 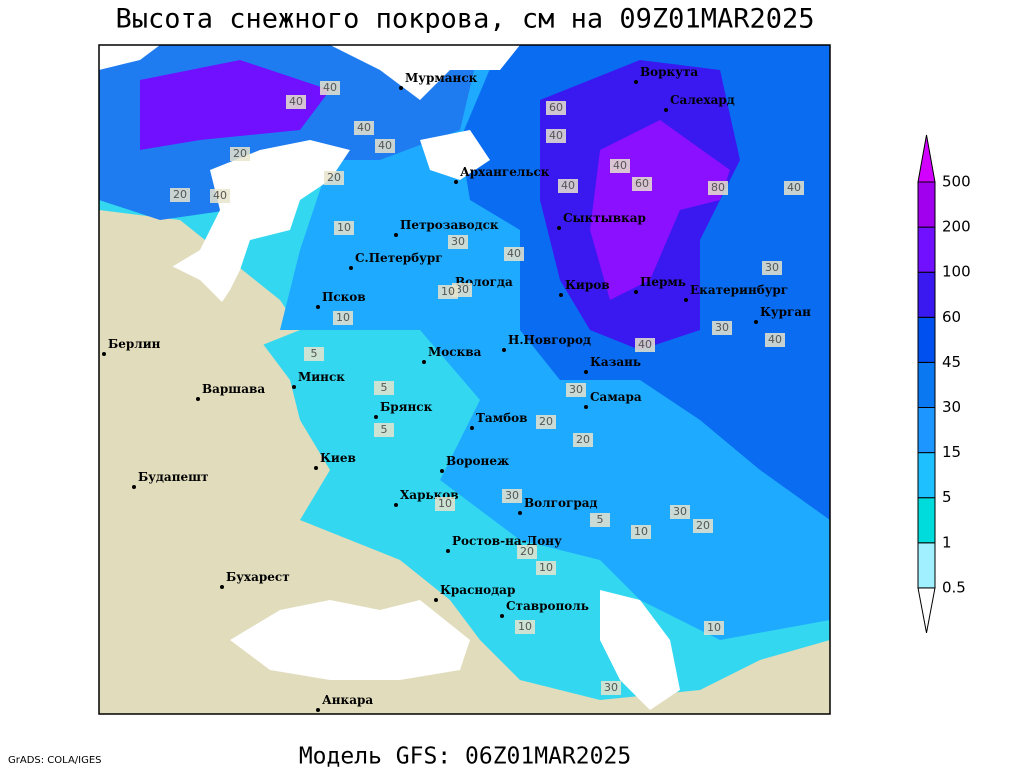 I want to click on city-label: Курган, so click(x=785, y=312).